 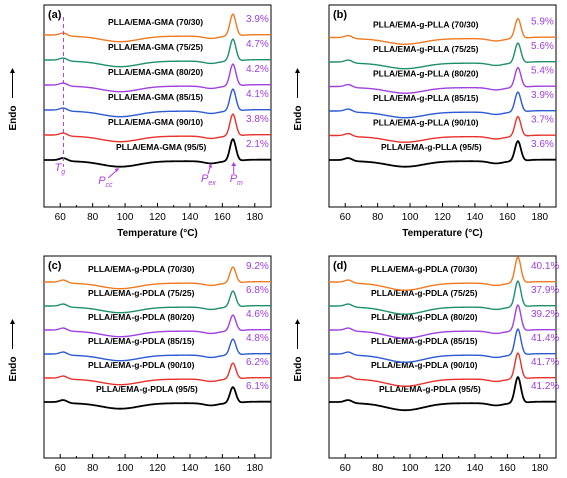 I want to click on crystallinity-label: 40.1%, so click(x=545, y=266).